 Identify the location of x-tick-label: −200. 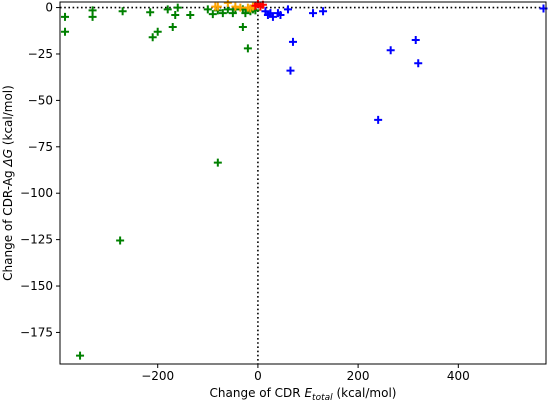
(157, 376).